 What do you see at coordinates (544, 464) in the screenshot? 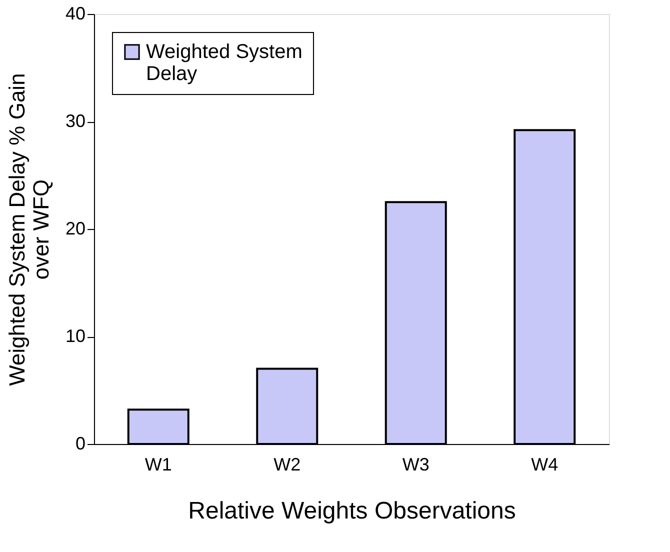
I see `x-tick-label: W4` at bounding box center [544, 464].